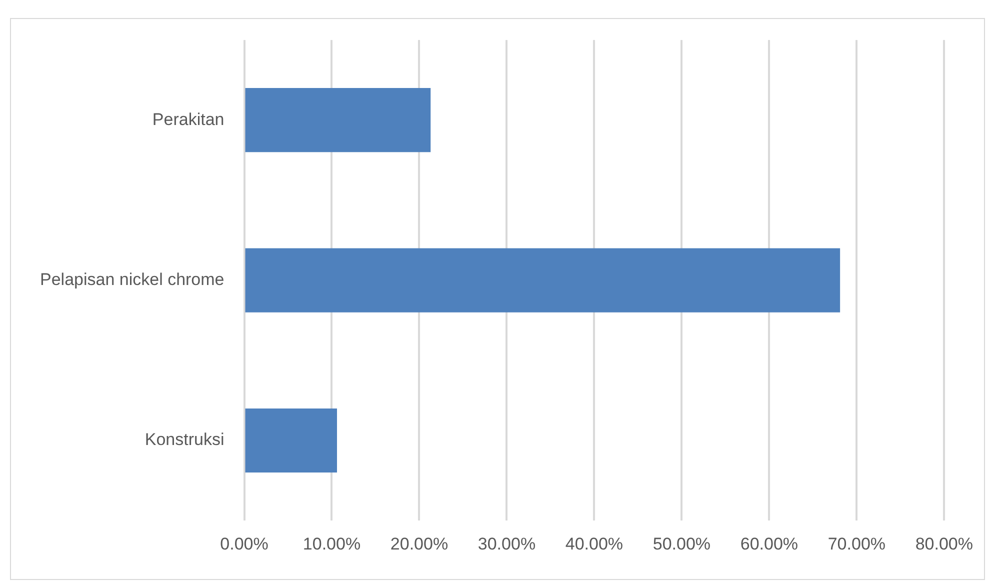 This screenshot has height=581, width=987. What do you see at coordinates (184, 440) in the screenshot?
I see `y-tick-label: Konstruksi` at bounding box center [184, 440].